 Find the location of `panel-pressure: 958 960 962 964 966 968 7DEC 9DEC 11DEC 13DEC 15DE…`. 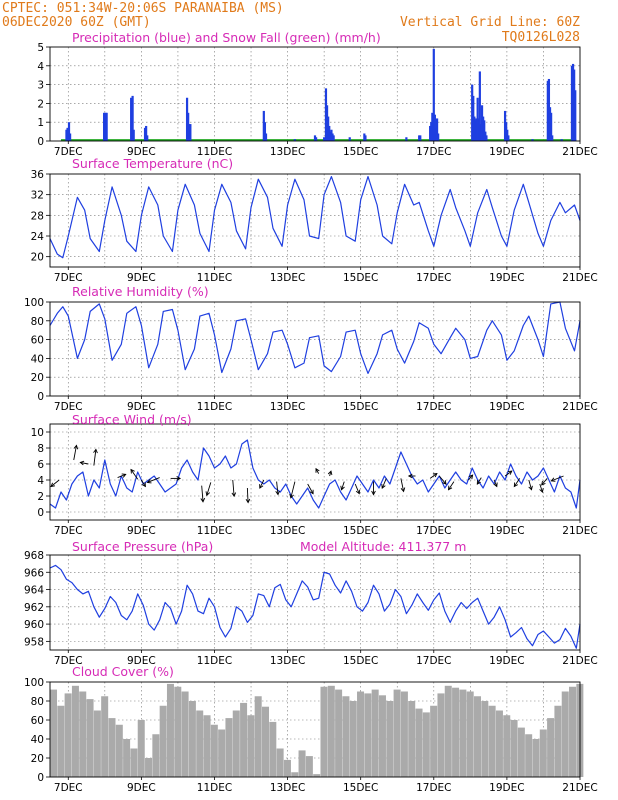

panel-pressure: 958 960 962 964 966 968 7DEC 9DEC 11DEC 13DEC 15DE… is located at coordinates (311, 603).